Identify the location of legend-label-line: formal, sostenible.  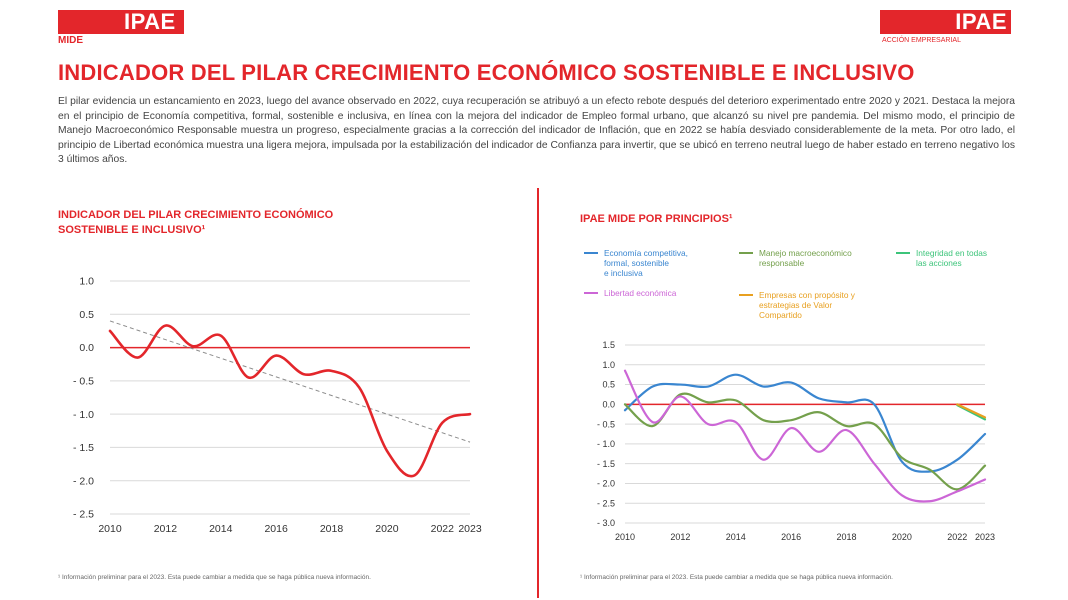
(637, 263).